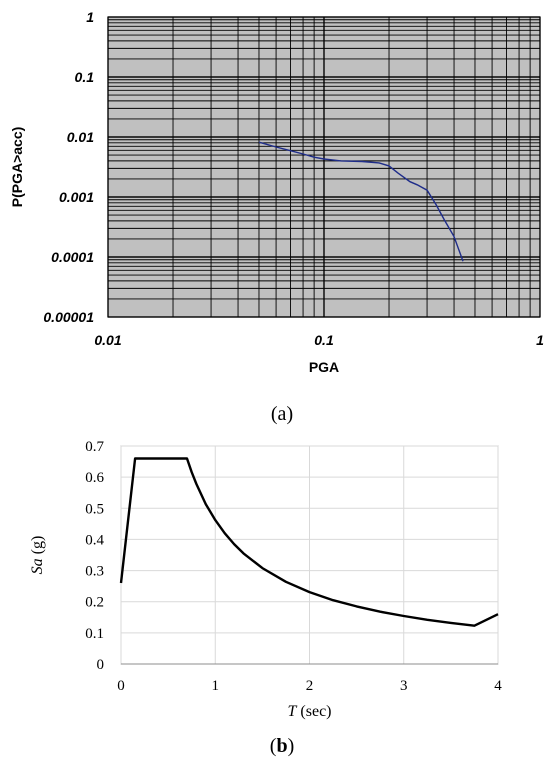 This screenshot has height=761, width=550. Describe the element at coordinates (498, 686) in the screenshot. I see `x-tick-label-b: 4` at that location.